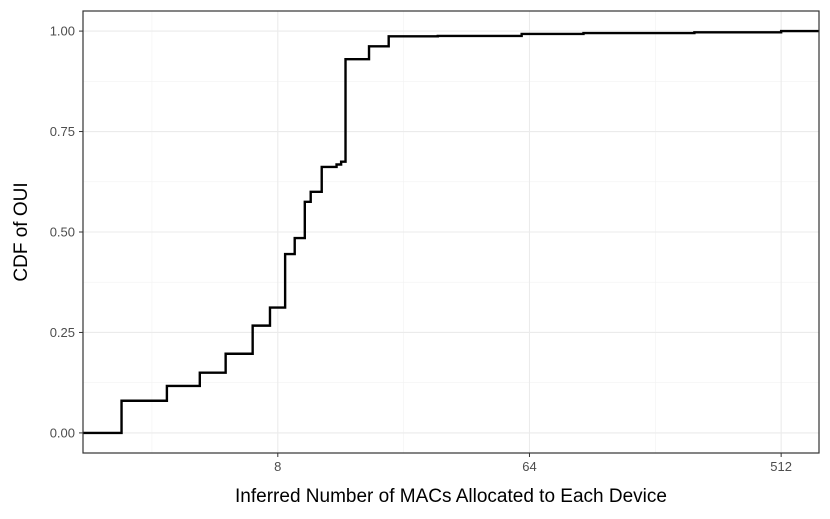 This screenshot has width=830, height=519. I want to click on y-tick-label: 1.00, so click(62, 31).